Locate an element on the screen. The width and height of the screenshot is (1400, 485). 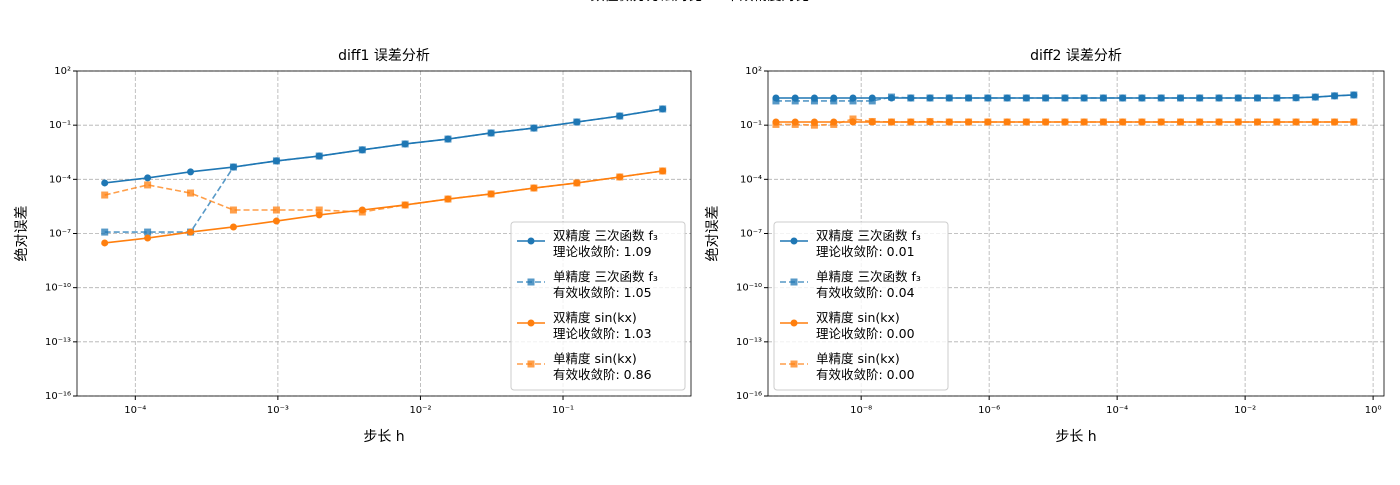
legend-label: 单精度 sin(kx)有效收敛阶: 0.00 is located at coordinates (865, 366).